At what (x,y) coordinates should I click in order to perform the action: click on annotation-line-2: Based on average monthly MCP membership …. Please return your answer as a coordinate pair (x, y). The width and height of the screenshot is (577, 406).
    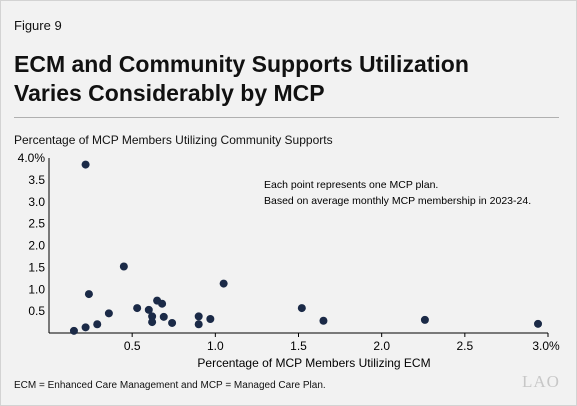
    Looking at the image, I should click on (397, 201).